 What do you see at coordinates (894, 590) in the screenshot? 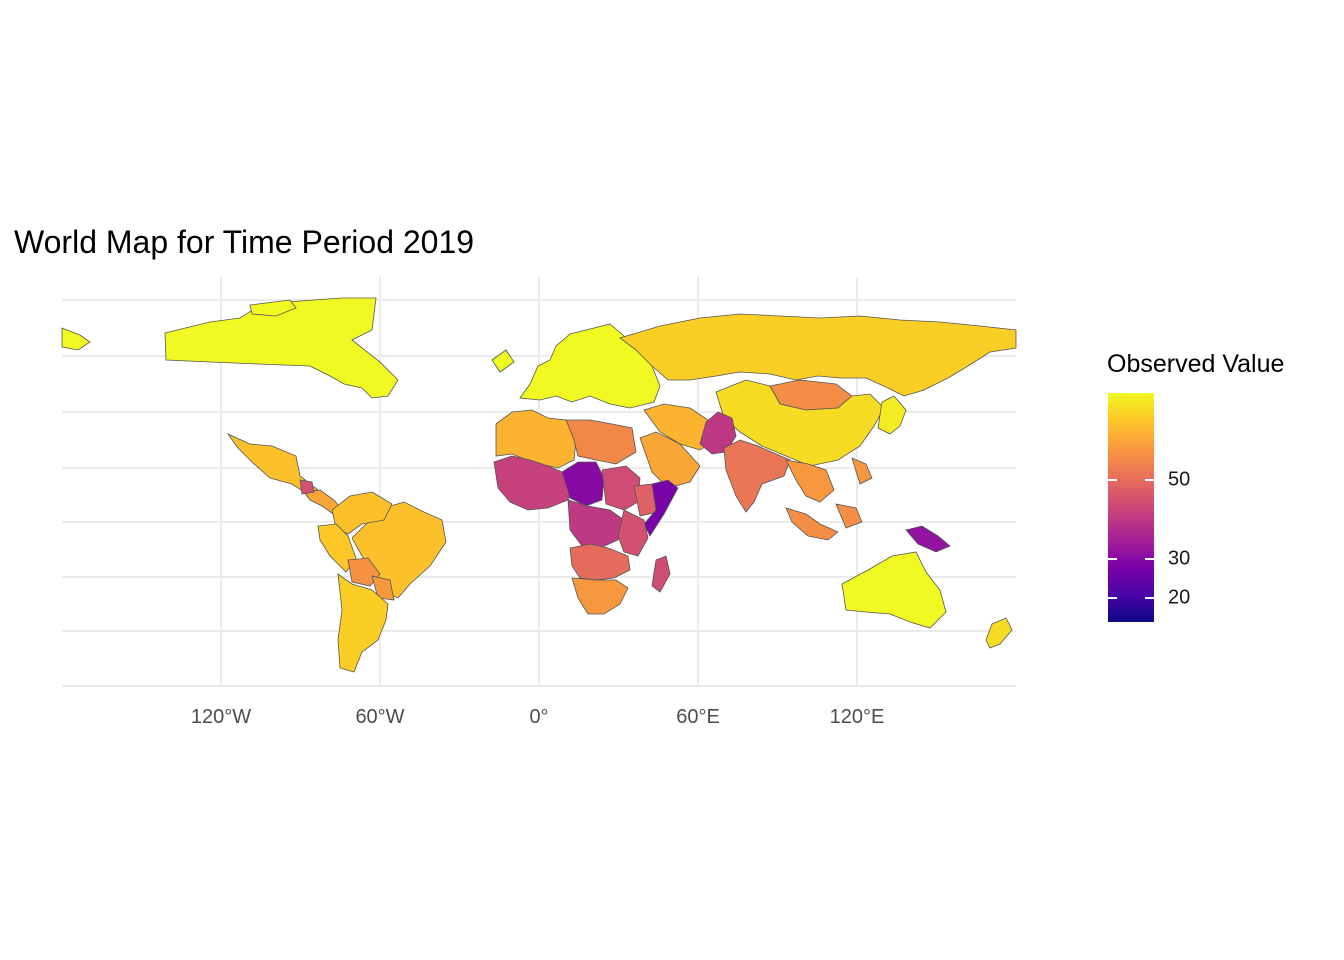
I see `country-australia` at bounding box center [894, 590].